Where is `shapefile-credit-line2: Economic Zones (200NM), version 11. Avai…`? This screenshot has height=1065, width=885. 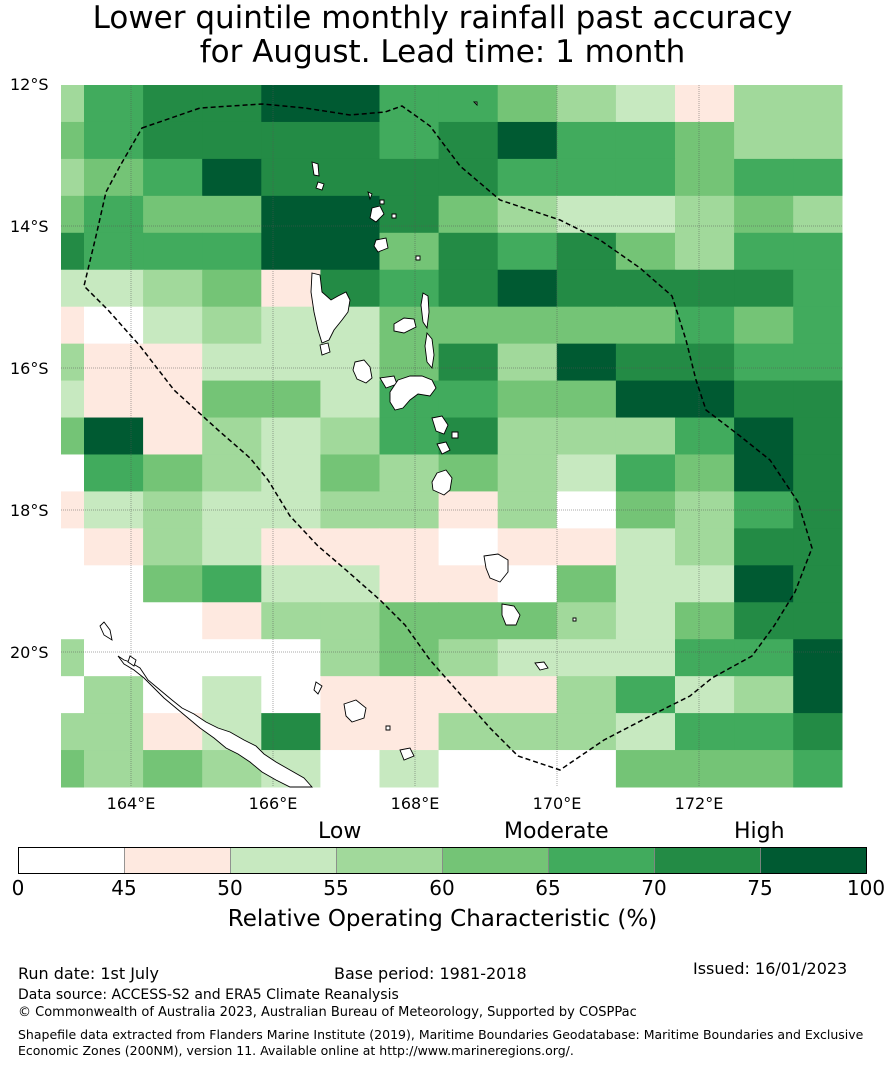
shapefile-credit-line2: Economic Zones (200NM), version 11. Avai… is located at coordinates (296, 1050).